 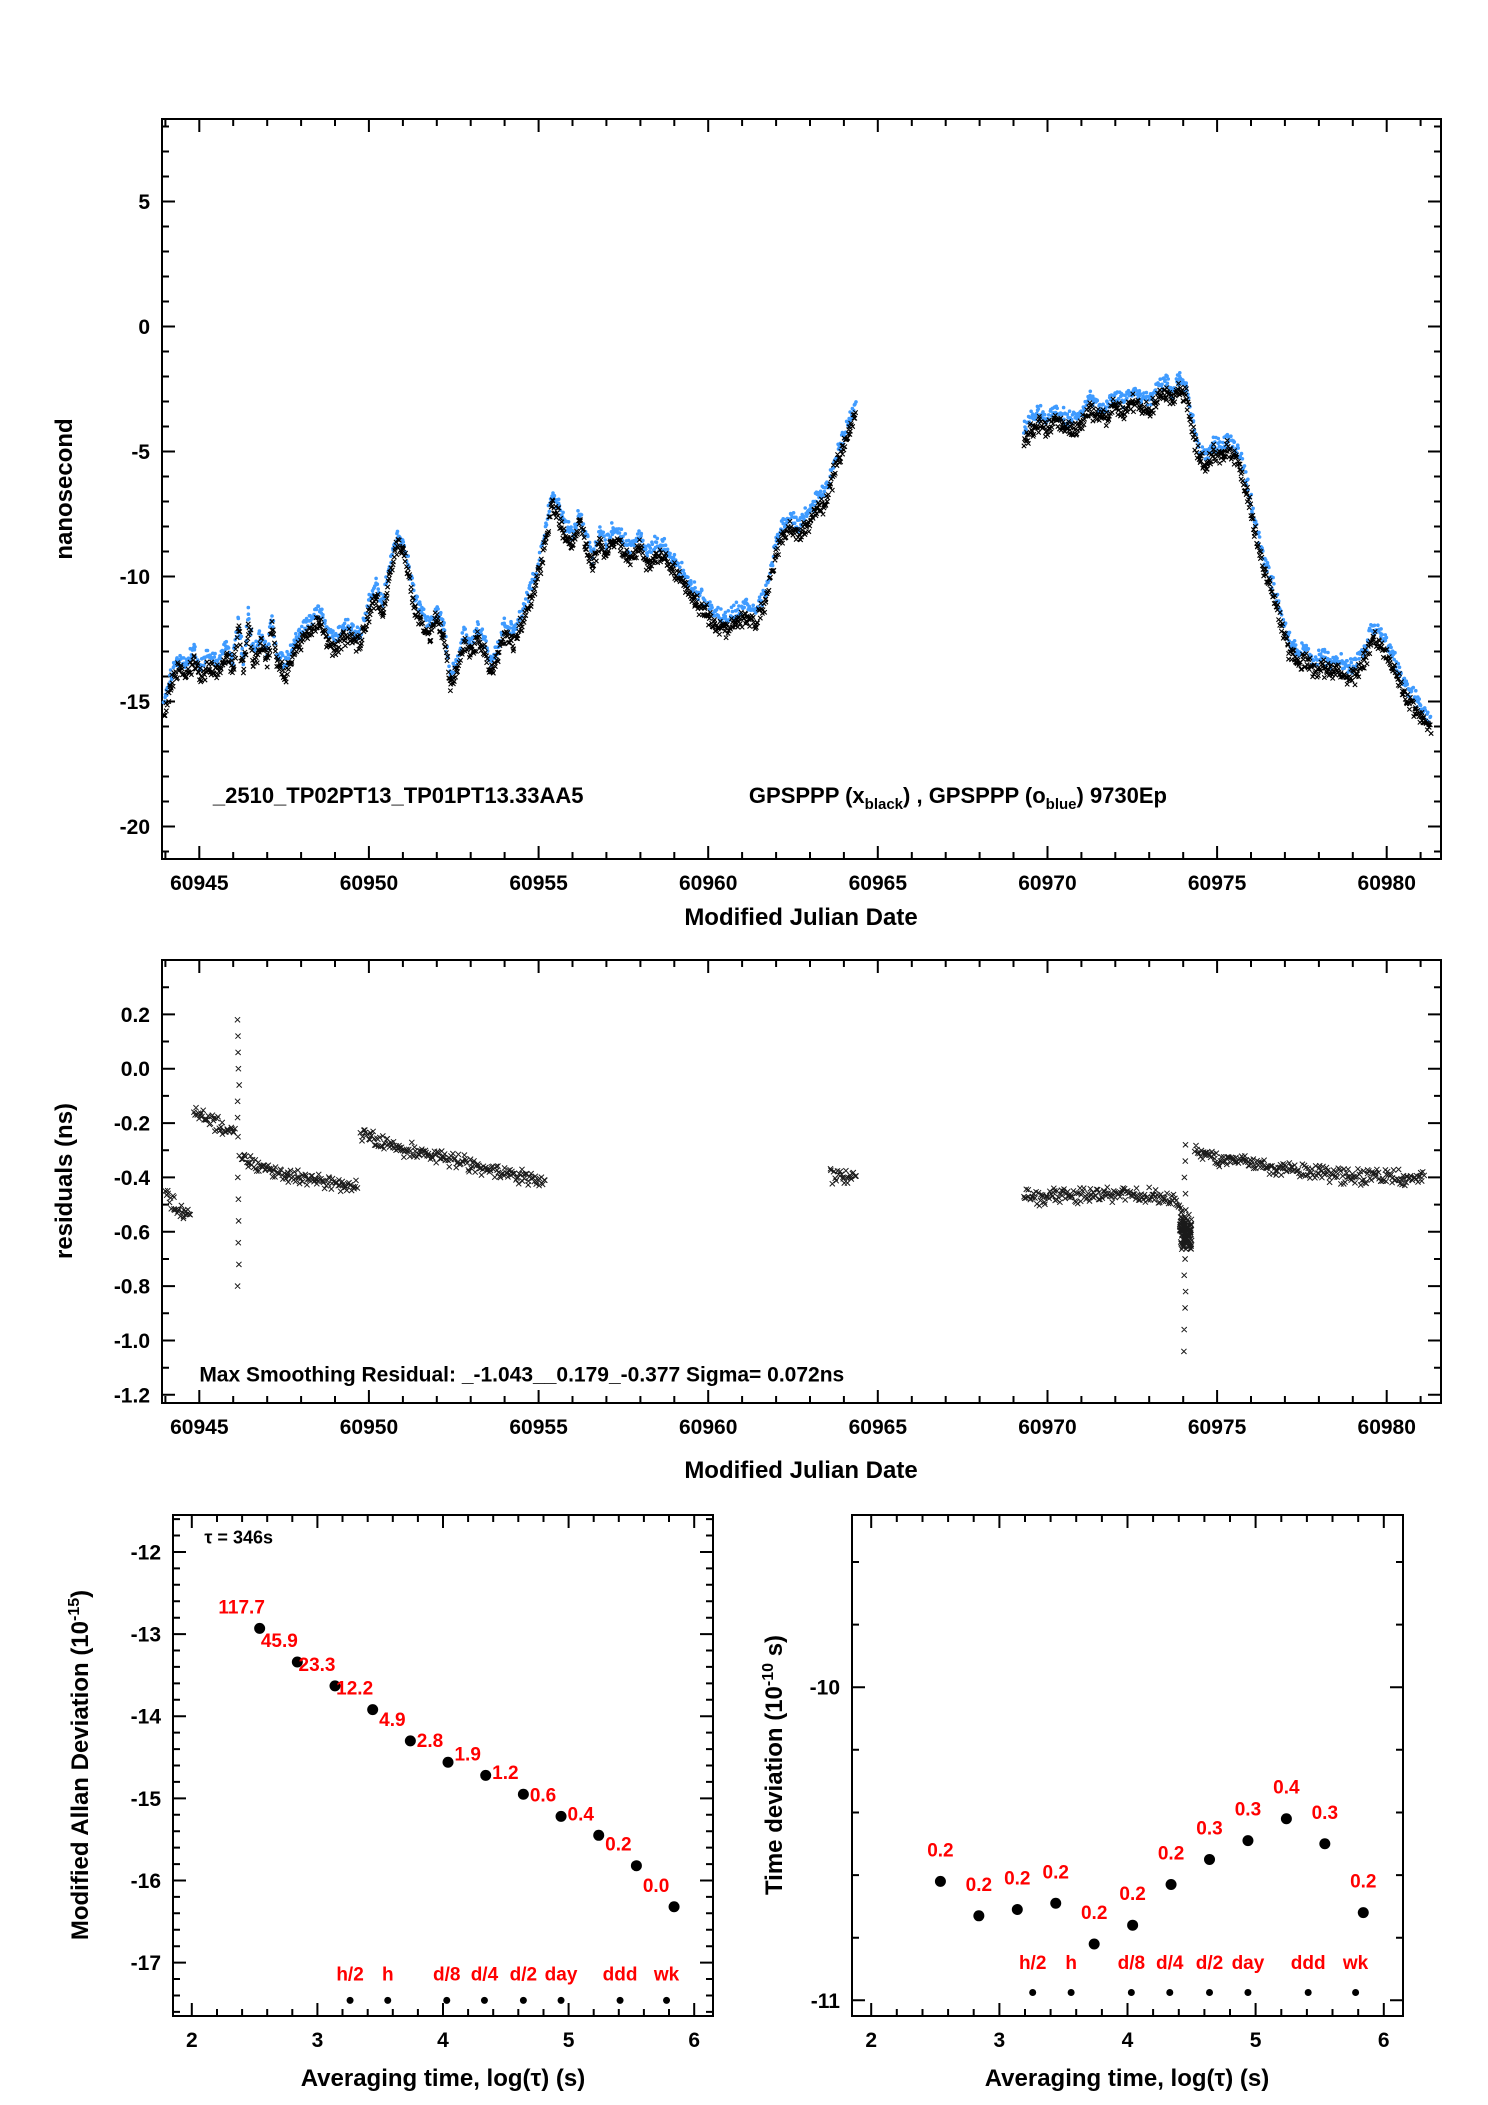 I want to click on tdev-time-marker-label: d/2, so click(x=1209, y=1963).